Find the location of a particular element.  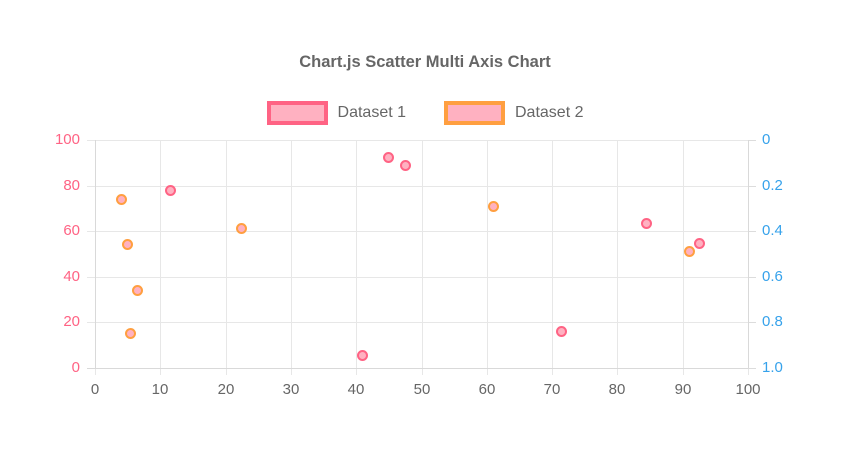

y-right-tick-label: 0 is located at coordinates (766, 139).